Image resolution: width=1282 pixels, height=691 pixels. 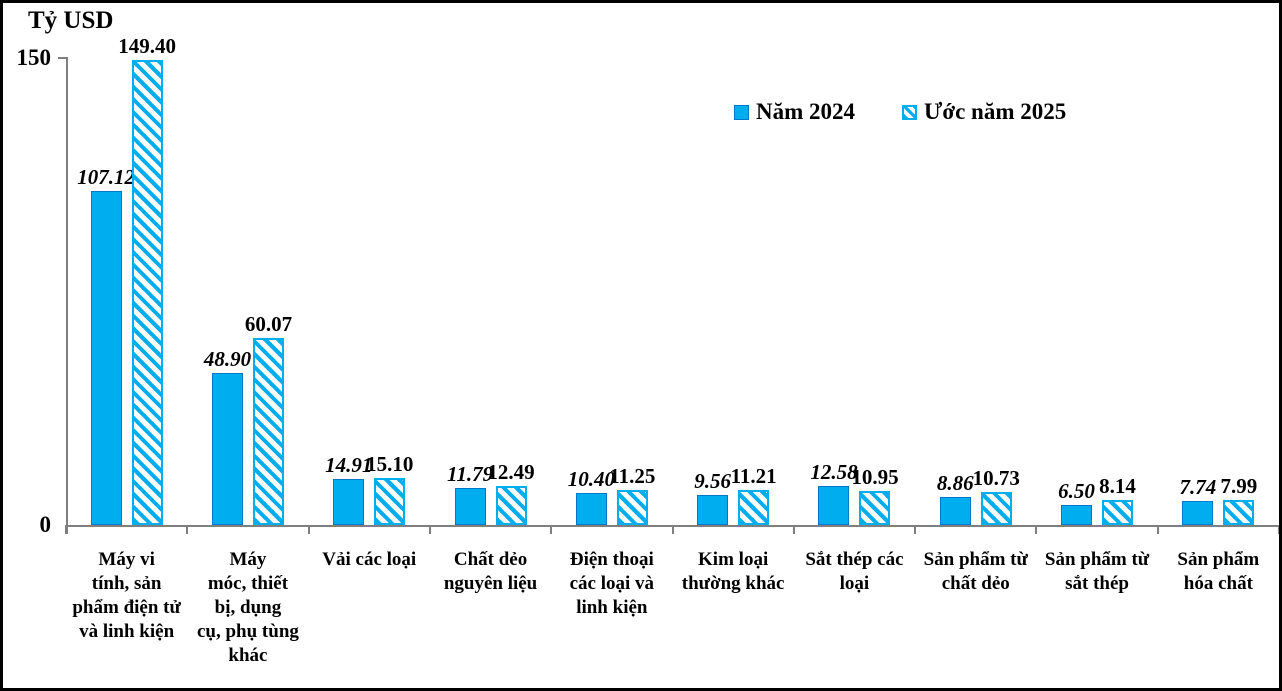 What do you see at coordinates (955, 483) in the screenshot?
I see `value-label-2024: 8.86` at bounding box center [955, 483].